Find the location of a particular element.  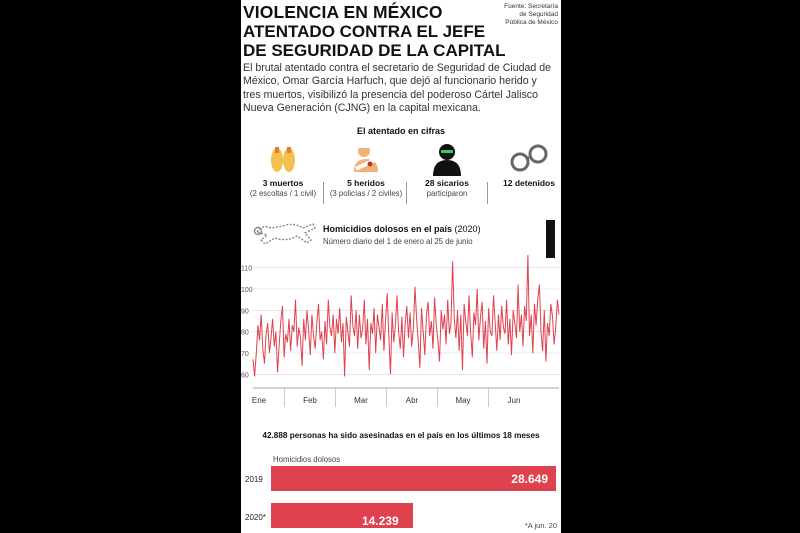

handcuffs-icon is located at coordinates (529, 158).